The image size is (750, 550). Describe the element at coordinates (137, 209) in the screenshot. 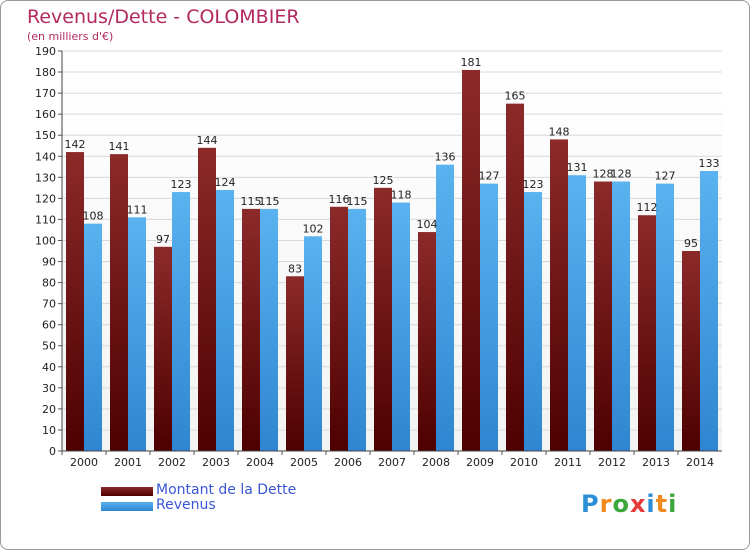

I see `data-label: 111` at that location.